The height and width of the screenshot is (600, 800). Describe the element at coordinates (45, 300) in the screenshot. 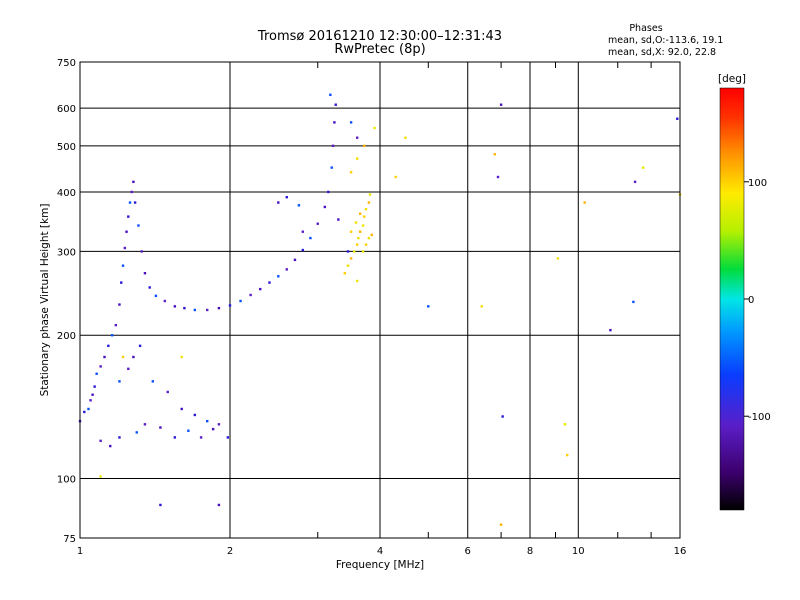

I see `y-axis-label: Stationary phase Virtual Height [km]` at that location.